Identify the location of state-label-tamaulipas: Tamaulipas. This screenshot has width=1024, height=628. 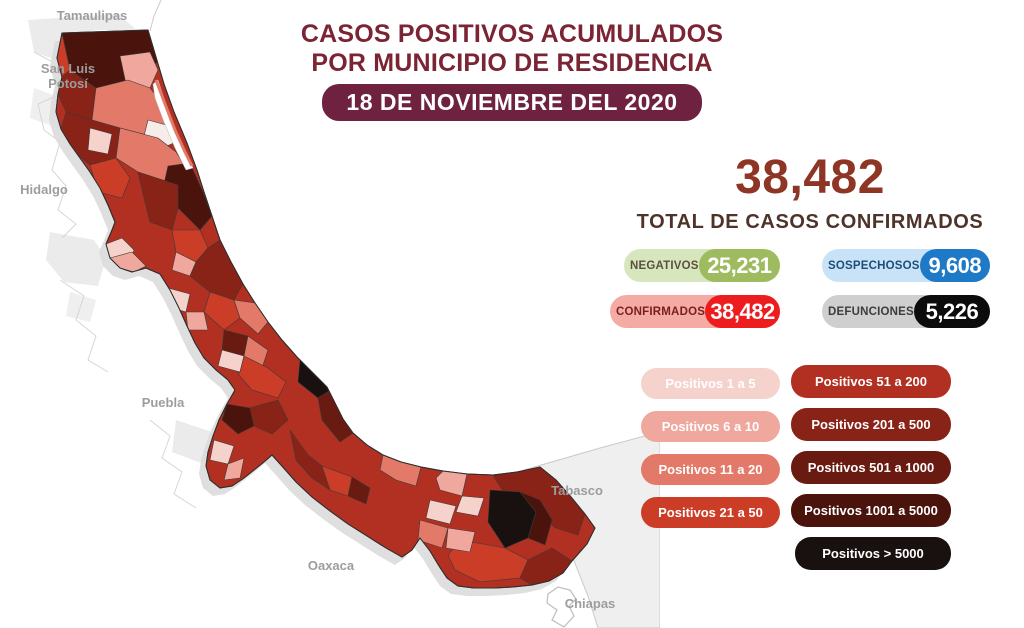
(92, 15).